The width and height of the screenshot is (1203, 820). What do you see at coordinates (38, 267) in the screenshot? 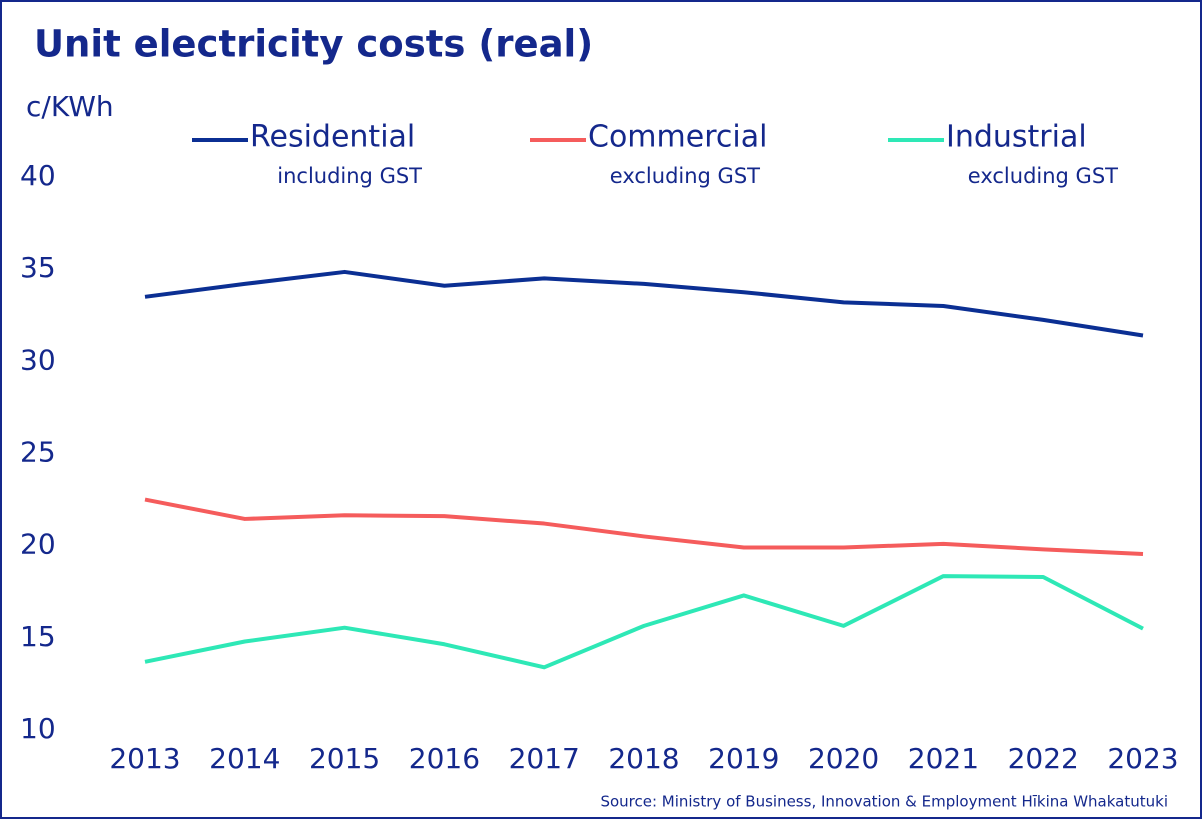
I see `y-tick-label: 35` at bounding box center [38, 267].